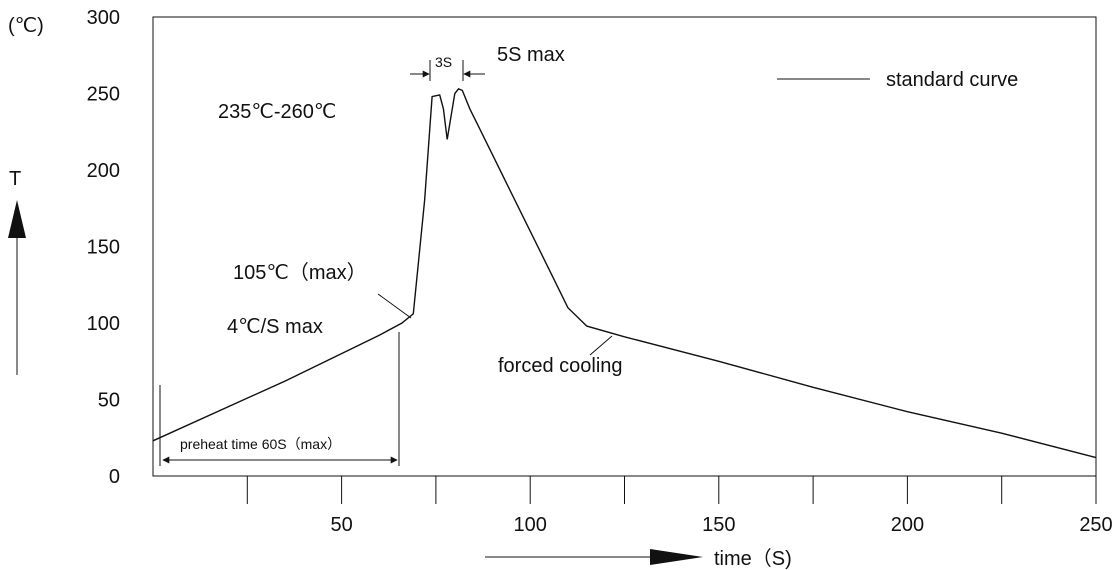 Image resolution: width=1120 pixels, height=570 pixels. I want to click on ramp-temp-annotation: 105℃（max）, so click(300, 272).